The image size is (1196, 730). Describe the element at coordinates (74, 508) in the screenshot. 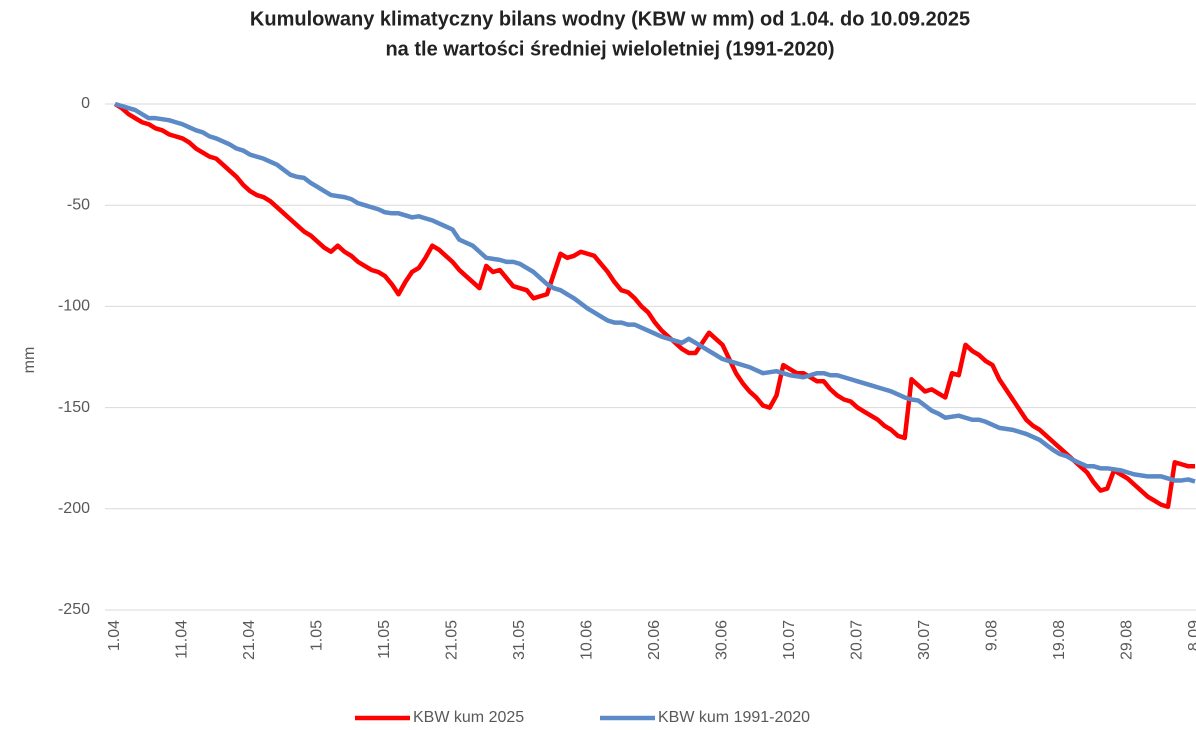

I see `y-tick-label: -200` at that location.